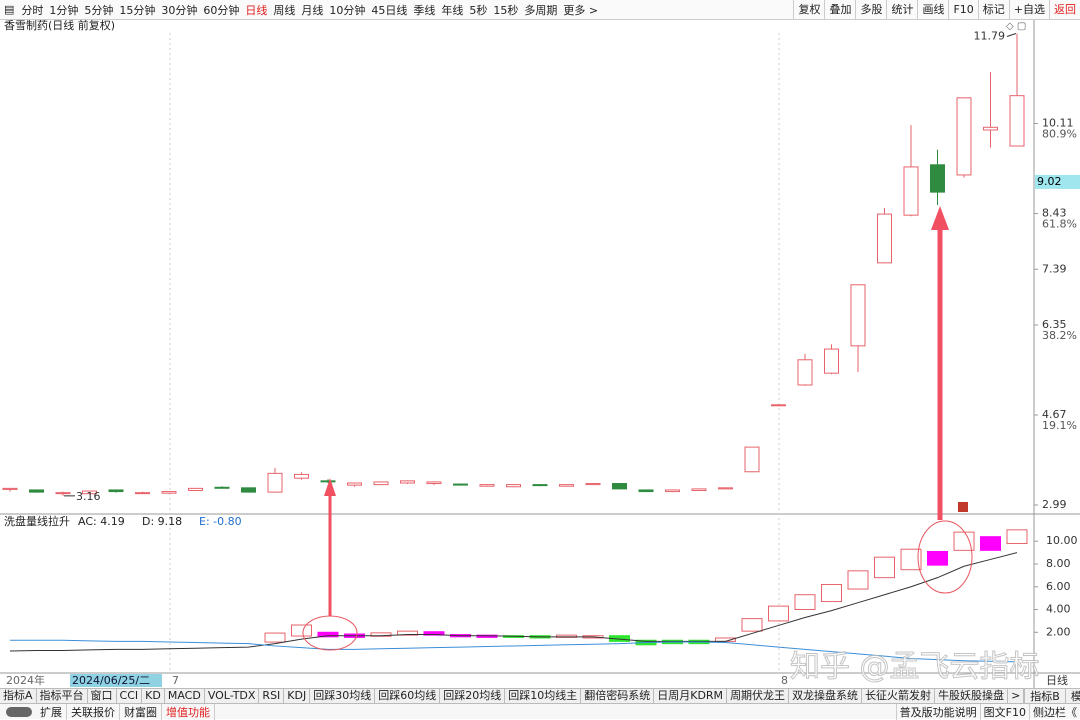  Describe the element at coordinates (9, 9) in the screenshot. I see `menu-icon: ▤` at that location.